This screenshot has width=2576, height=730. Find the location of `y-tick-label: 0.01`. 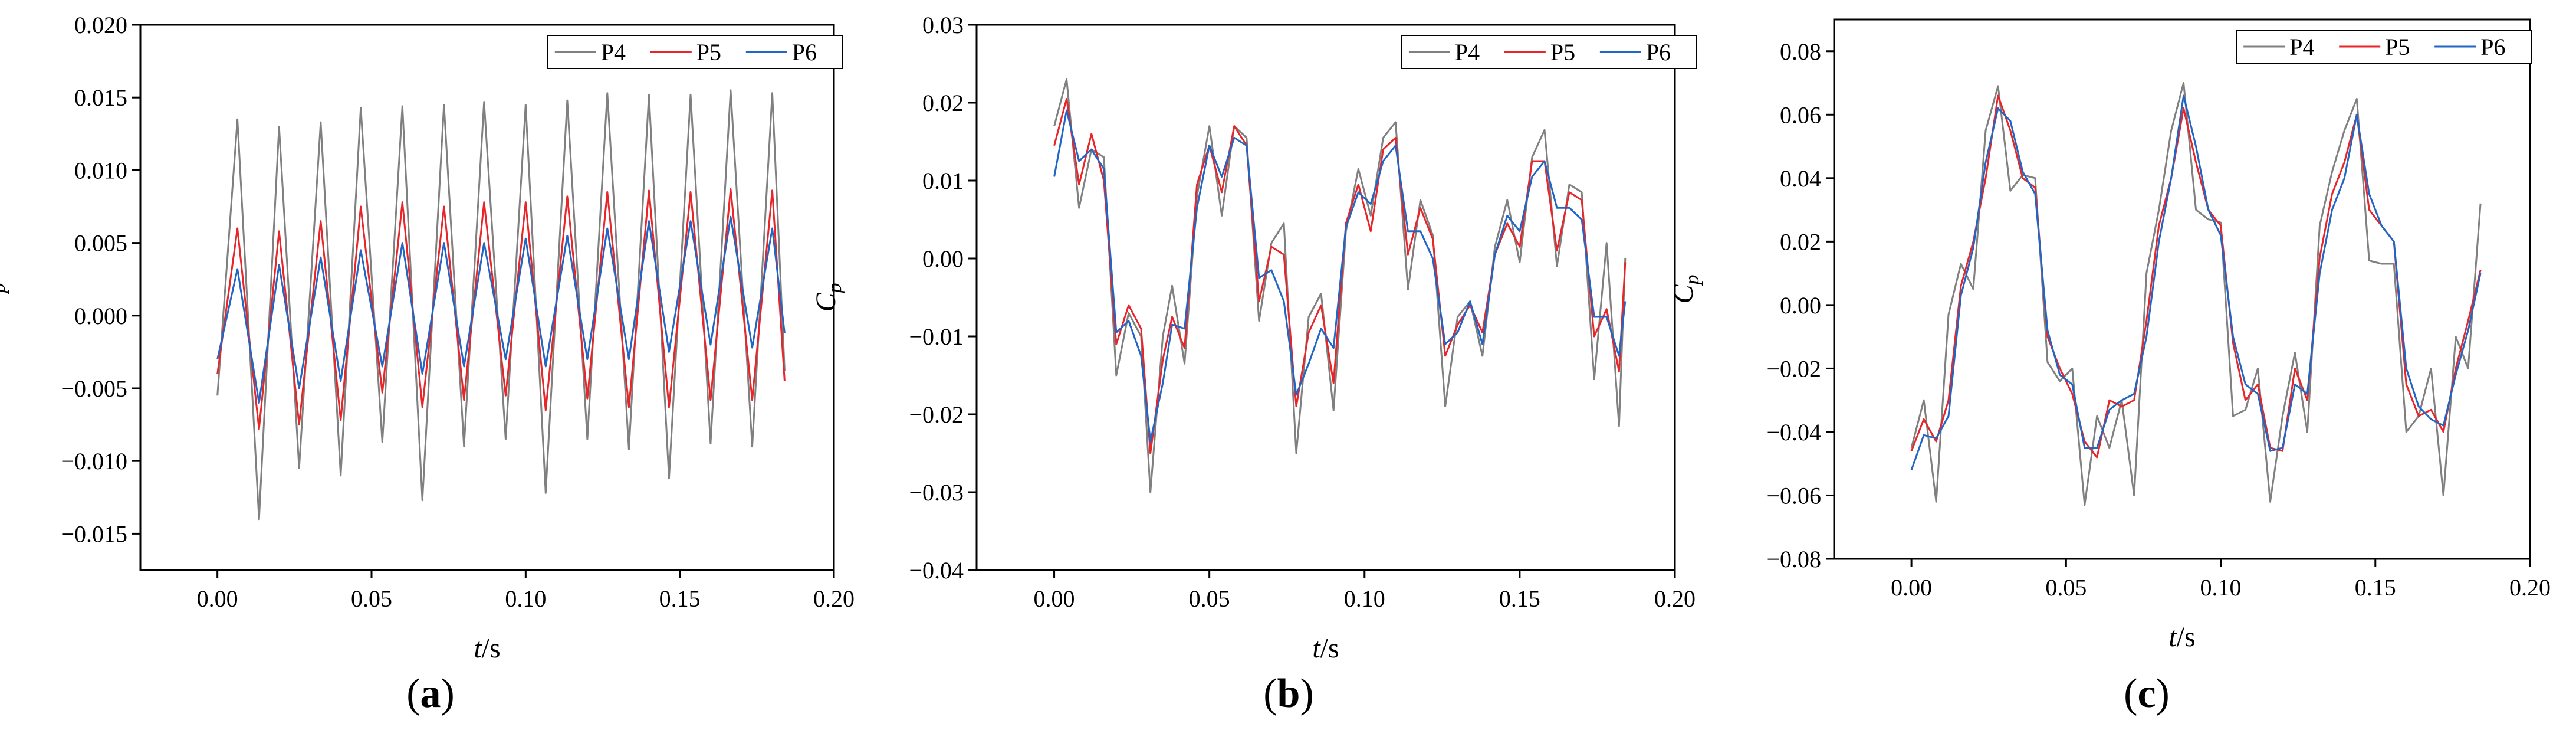

y-tick-label: 0.01 is located at coordinates (943, 181).